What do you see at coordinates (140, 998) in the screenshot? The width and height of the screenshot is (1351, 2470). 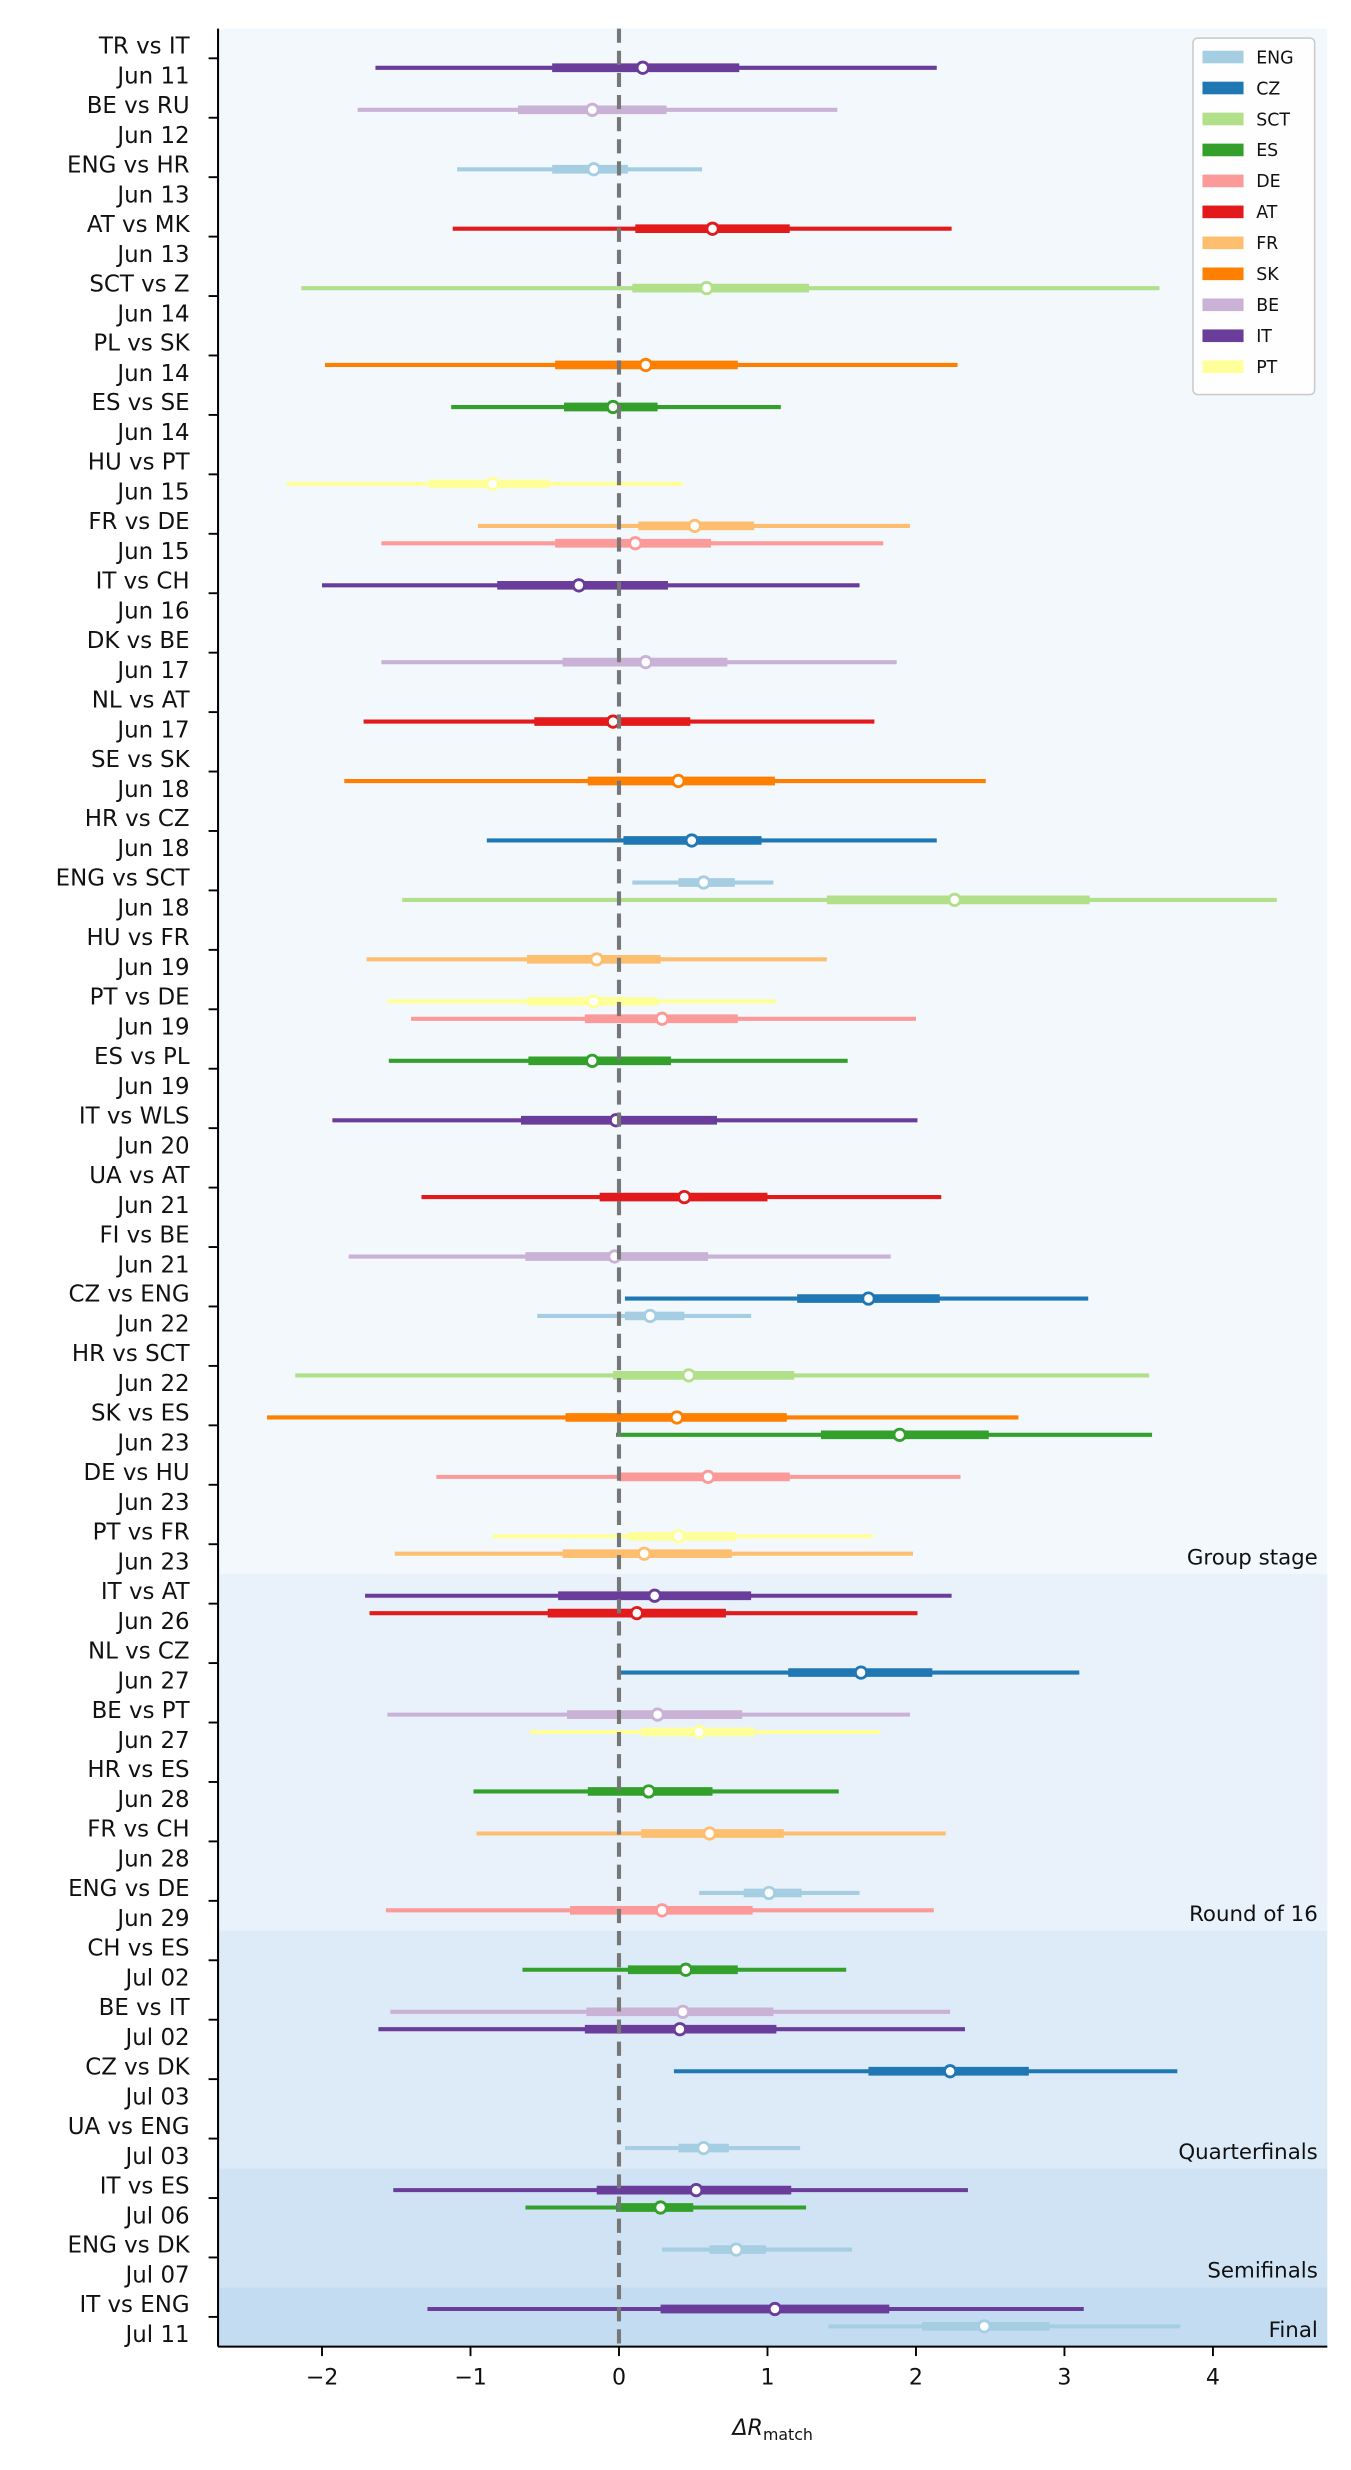 I see `match-label: PT vs DE` at bounding box center [140, 998].